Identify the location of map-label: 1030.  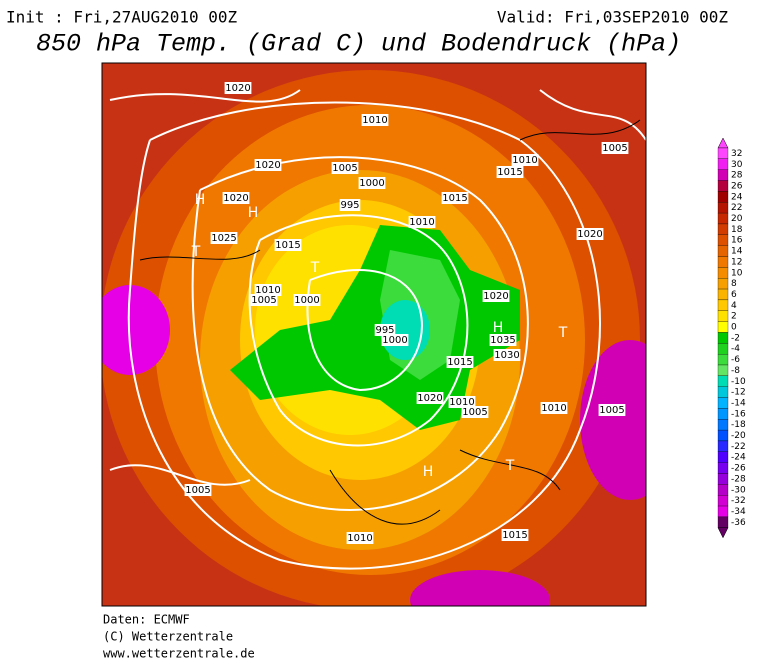
(506, 355).